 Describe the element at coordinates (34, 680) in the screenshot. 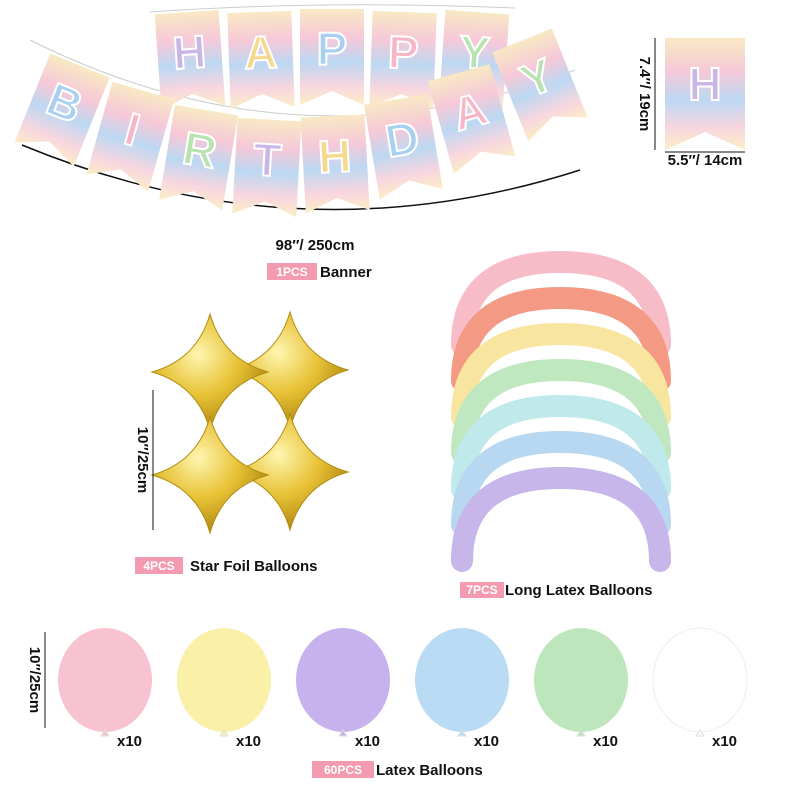

I see `latex-size: 10″/25cm` at that location.